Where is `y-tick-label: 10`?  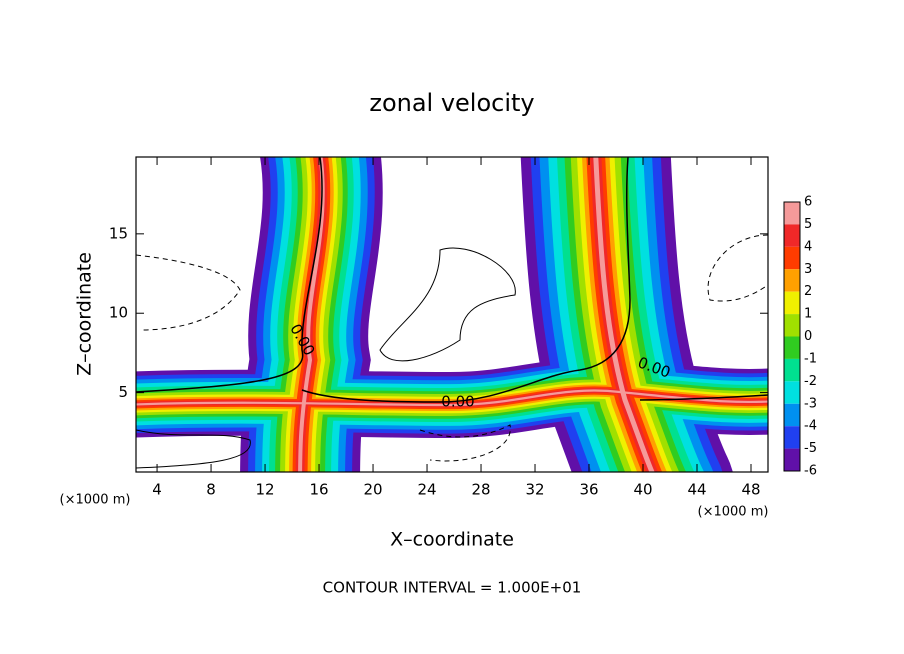 y-tick-label: 10 is located at coordinates (118, 313).